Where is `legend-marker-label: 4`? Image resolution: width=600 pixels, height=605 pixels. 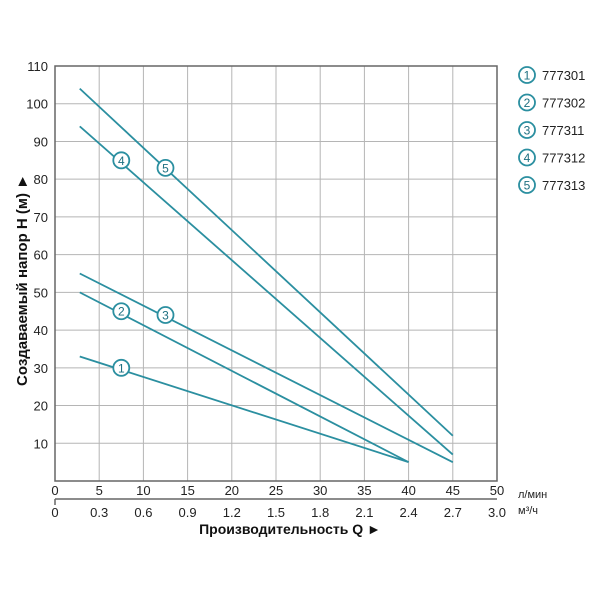 legend-marker-label: 4 is located at coordinates (527, 158).